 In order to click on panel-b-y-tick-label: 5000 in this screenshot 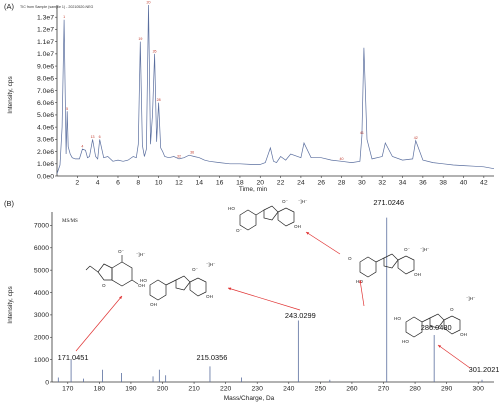, I will do `click(41, 270)`.